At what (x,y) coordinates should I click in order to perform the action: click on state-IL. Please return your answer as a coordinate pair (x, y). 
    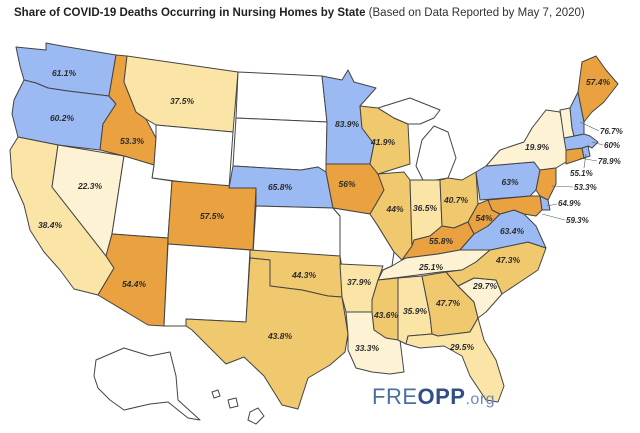
    Looking at the image, I should click on (391, 216).